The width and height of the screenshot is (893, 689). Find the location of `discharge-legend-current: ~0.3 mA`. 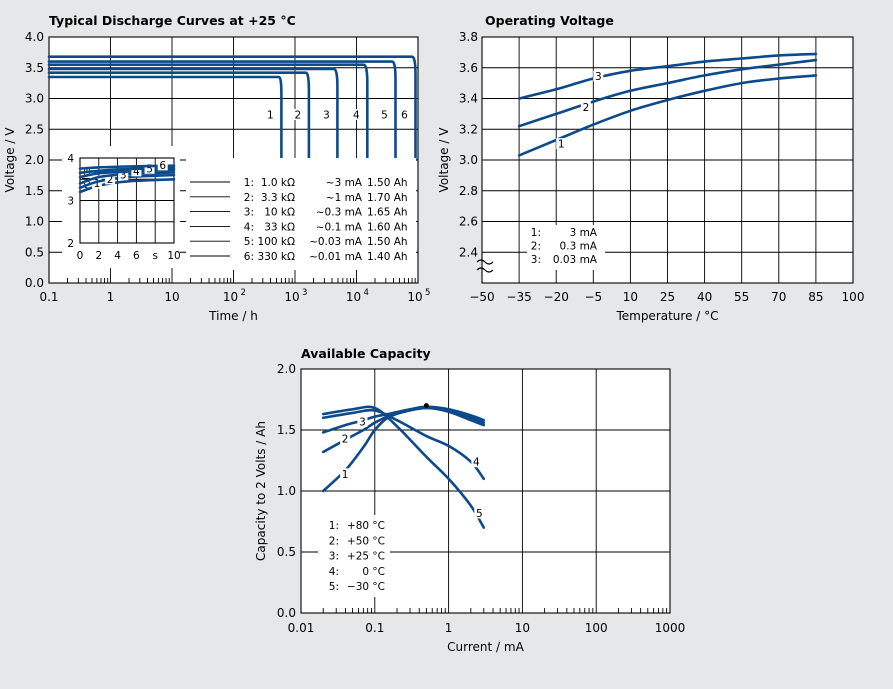

discharge-legend-current: ~0.3 mA is located at coordinates (339, 213).